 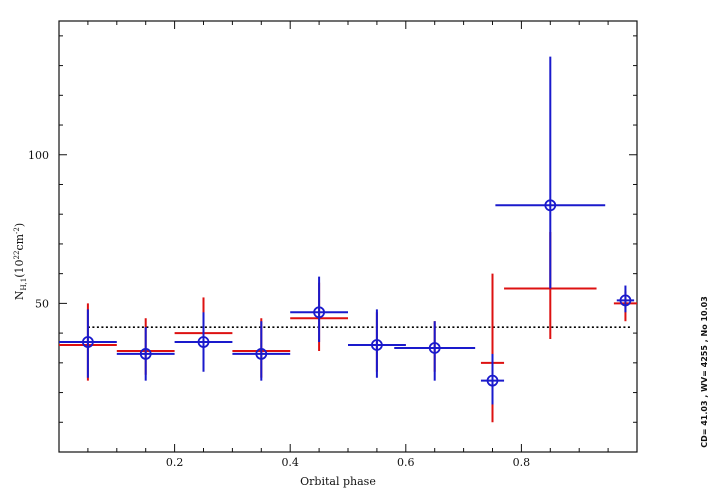 I want to click on x-tick-label: 0.4, so click(x=290, y=462).